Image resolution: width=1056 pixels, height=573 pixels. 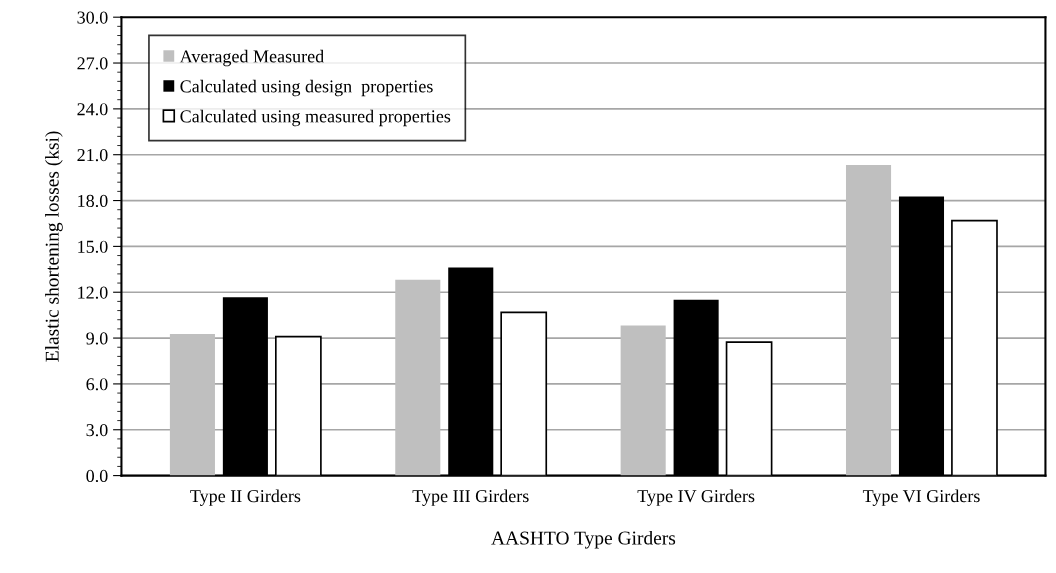 What do you see at coordinates (696, 497) in the screenshot?
I see `x-tick-label: Type IV Girders` at bounding box center [696, 497].